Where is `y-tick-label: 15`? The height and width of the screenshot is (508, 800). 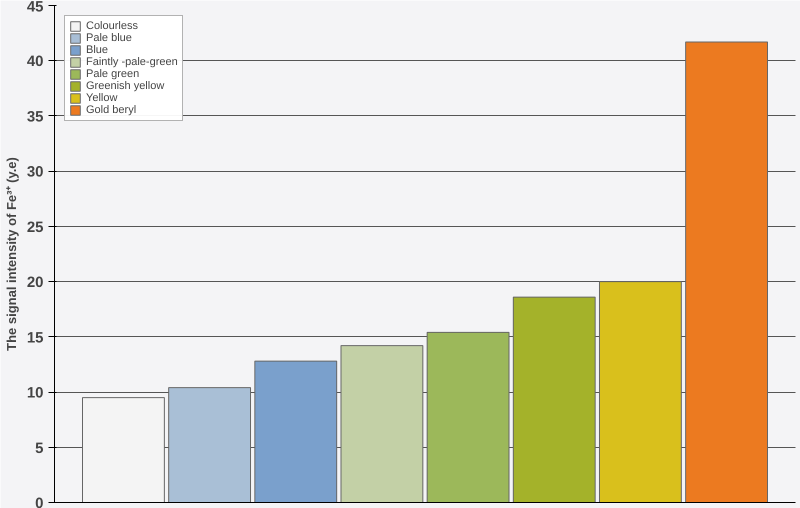 y-tick-label: 15 is located at coordinates (35, 337).